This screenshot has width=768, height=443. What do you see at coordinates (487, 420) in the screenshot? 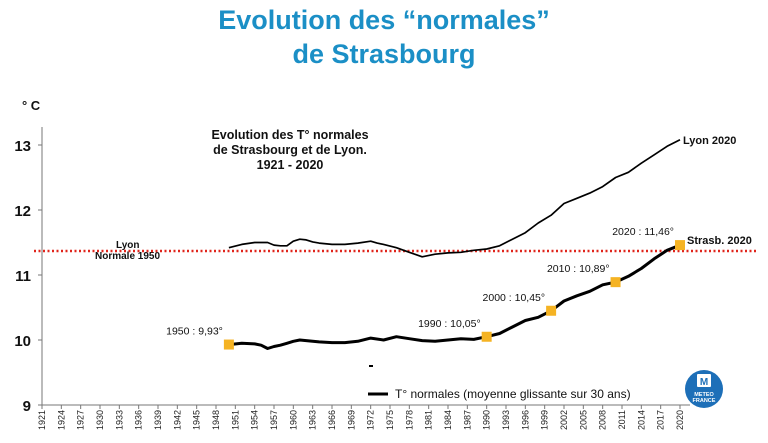
I see `x-tick-label: 1990` at bounding box center [487, 420].